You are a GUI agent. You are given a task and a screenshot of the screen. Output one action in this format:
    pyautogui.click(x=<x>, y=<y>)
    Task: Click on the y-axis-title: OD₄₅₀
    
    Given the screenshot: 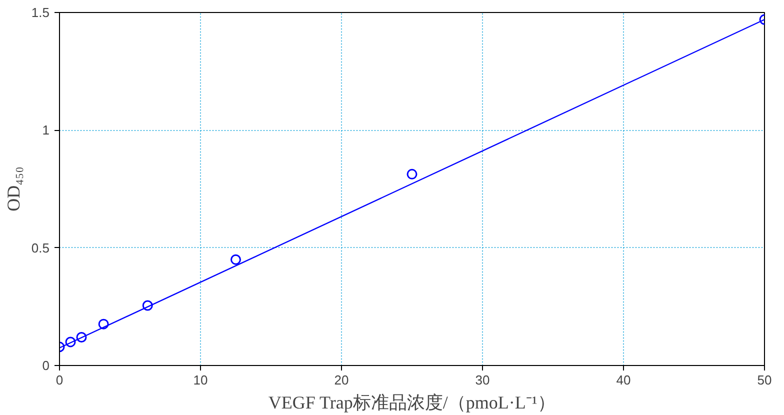 What is the action you would take?
    pyautogui.click(x=13, y=189)
    